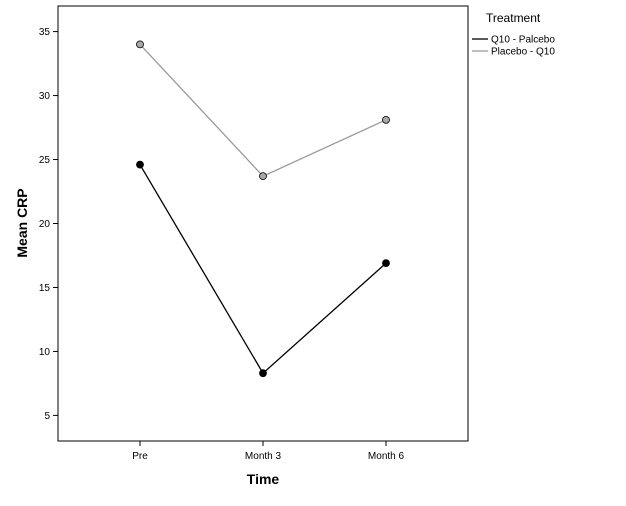 The height and width of the screenshot is (506, 626). Describe the element at coordinates (45, 32) in the screenshot. I see `y-tick-label: 35` at that location.